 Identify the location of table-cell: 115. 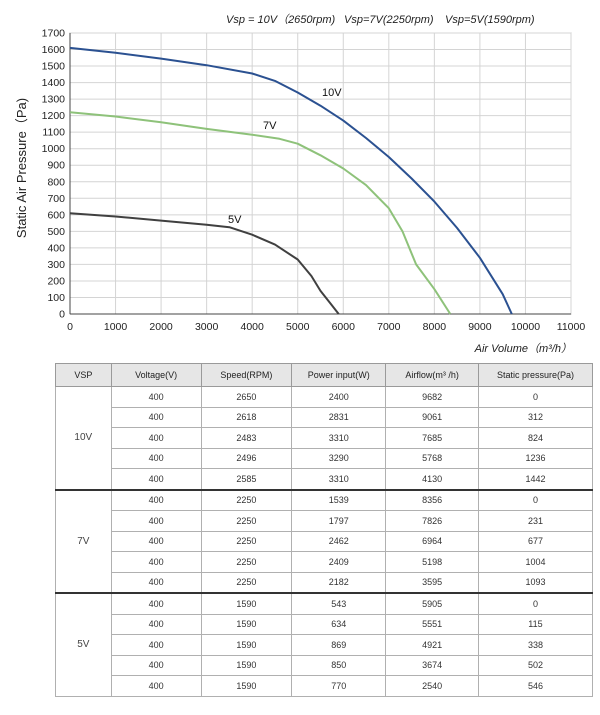
(535, 624).